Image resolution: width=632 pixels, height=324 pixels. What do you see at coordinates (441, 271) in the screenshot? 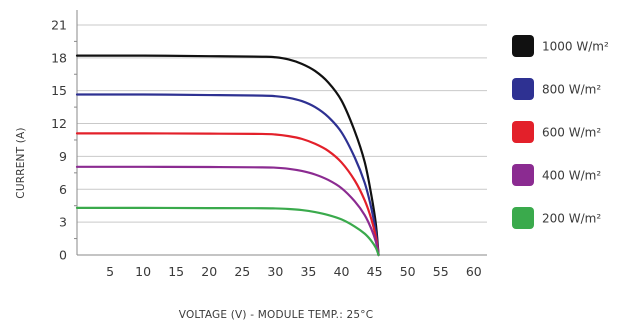
I see `x-tick-label: 55` at bounding box center [441, 271].